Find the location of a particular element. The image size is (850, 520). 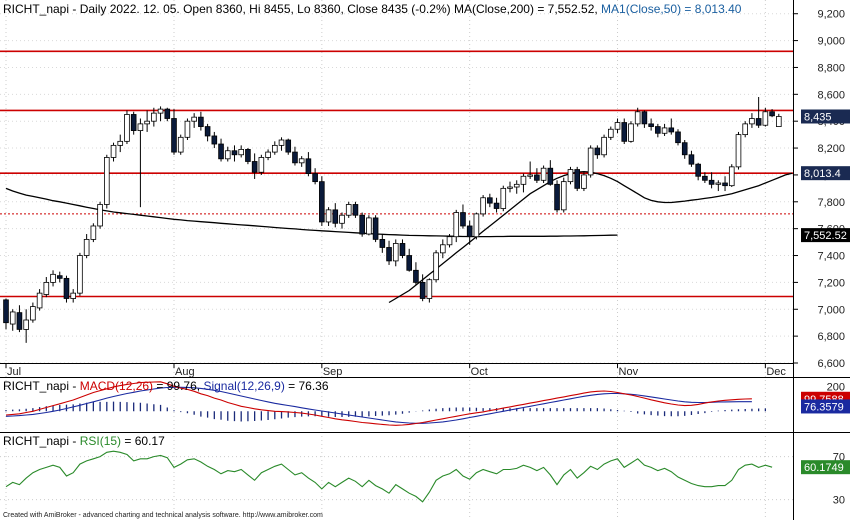

macd-line is located at coordinates (378, 403).